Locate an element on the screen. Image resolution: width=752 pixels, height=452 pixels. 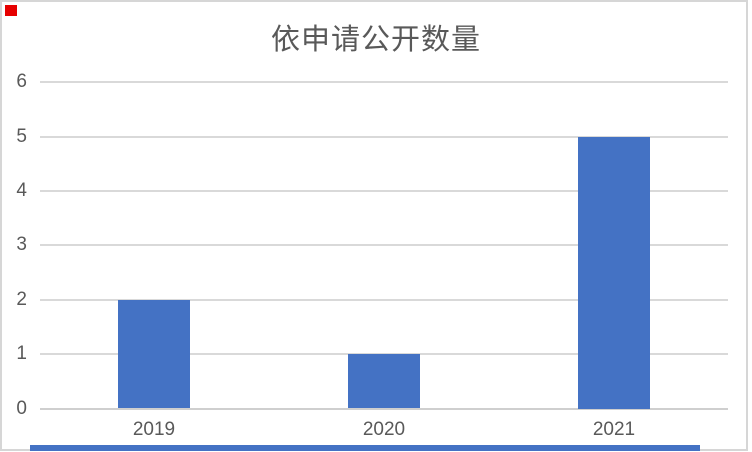
chart-title: 依申请公开数量 is located at coordinates (375, 40).